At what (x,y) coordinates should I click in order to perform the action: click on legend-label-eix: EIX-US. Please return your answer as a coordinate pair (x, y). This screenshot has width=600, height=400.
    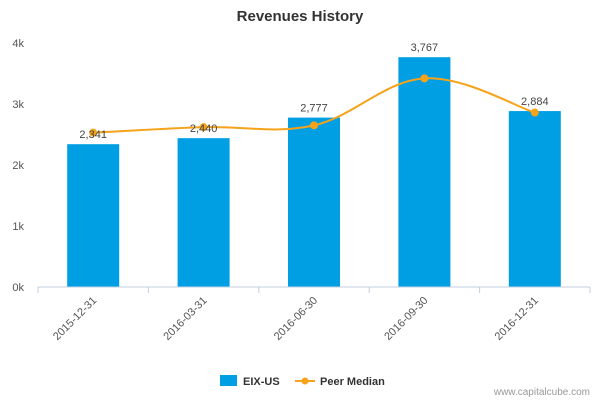
    Looking at the image, I should click on (261, 382).